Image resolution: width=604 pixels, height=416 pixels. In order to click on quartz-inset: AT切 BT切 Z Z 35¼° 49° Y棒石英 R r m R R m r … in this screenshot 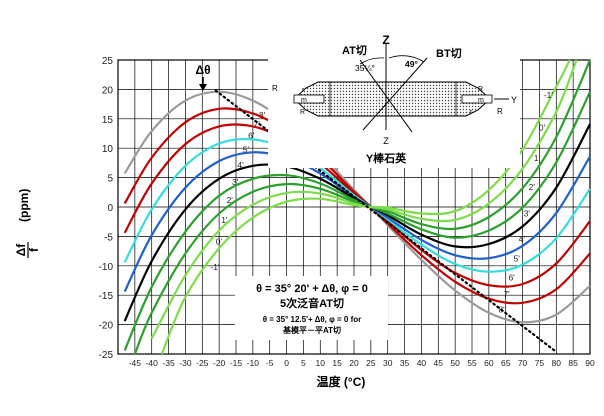, I will do `click(394, 100)`.